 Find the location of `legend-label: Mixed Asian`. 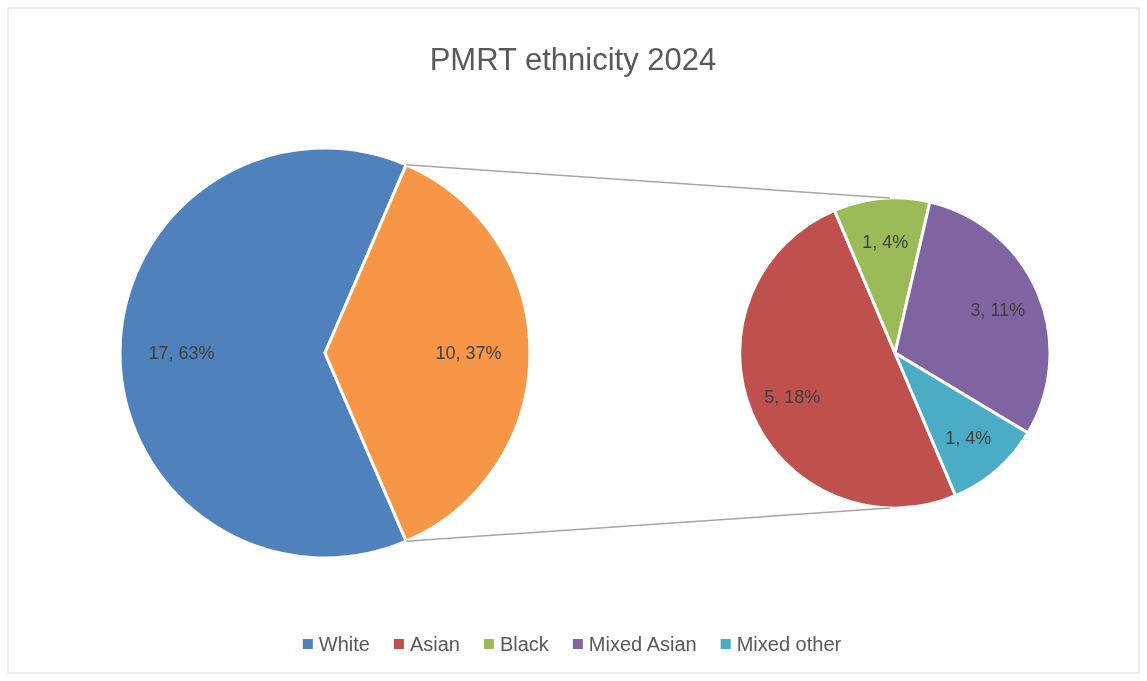

legend-label: Mixed Asian is located at coordinates (642, 644).